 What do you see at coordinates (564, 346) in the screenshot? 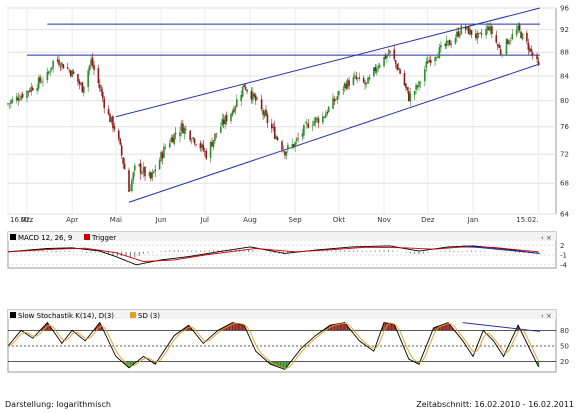
I see `stoch-y-axis: 80 50 20` at bounding box center [564, 346].